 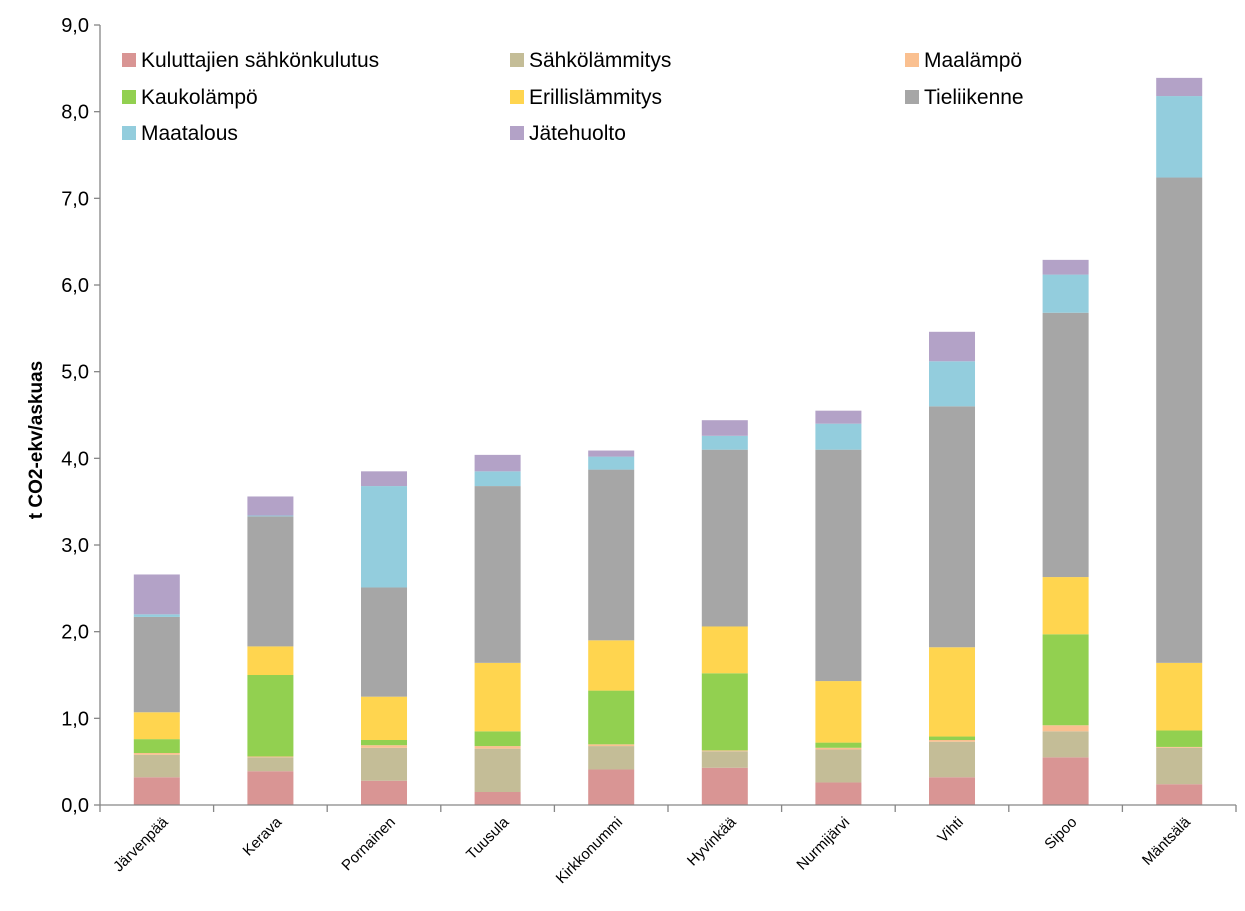 I want to click on y-tick-label: 7,0, so click(x=75, y=199).